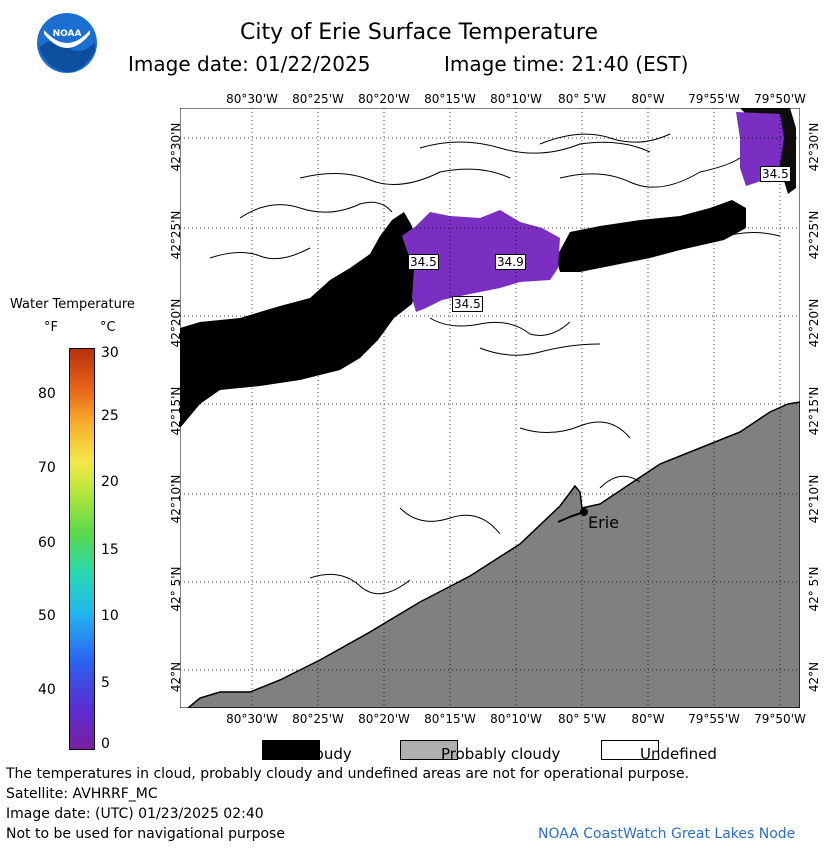 This screenshot has width=838, height=850. Describe the element at coordinates (110, 353) in the screenshot. I see `c-tick: 30` at that location.